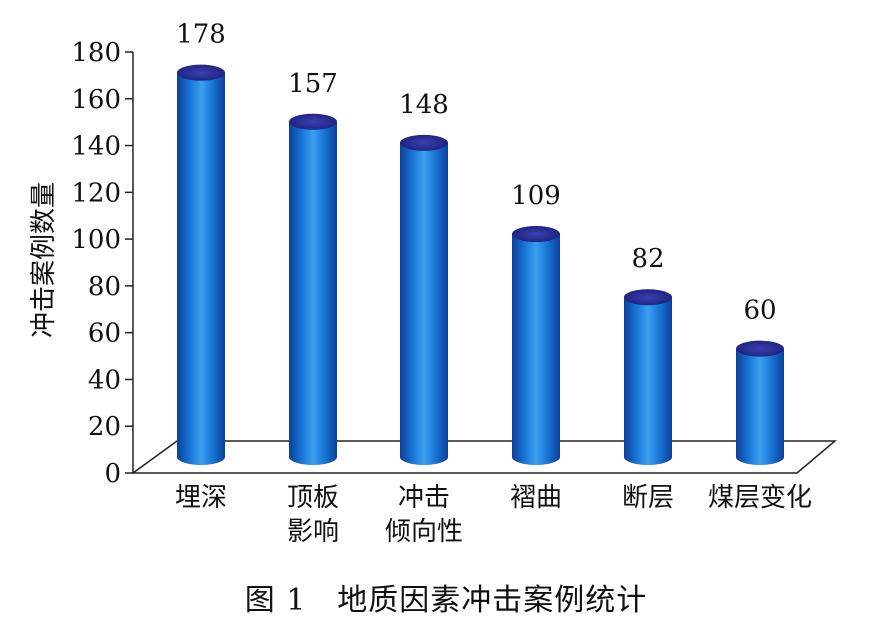 The width and height of the screenshot is (892, 639). What do you see at coordinates (104, 380) in the screenshot?
I see `y-tick-label: 40` at bounding box center [104, 380].